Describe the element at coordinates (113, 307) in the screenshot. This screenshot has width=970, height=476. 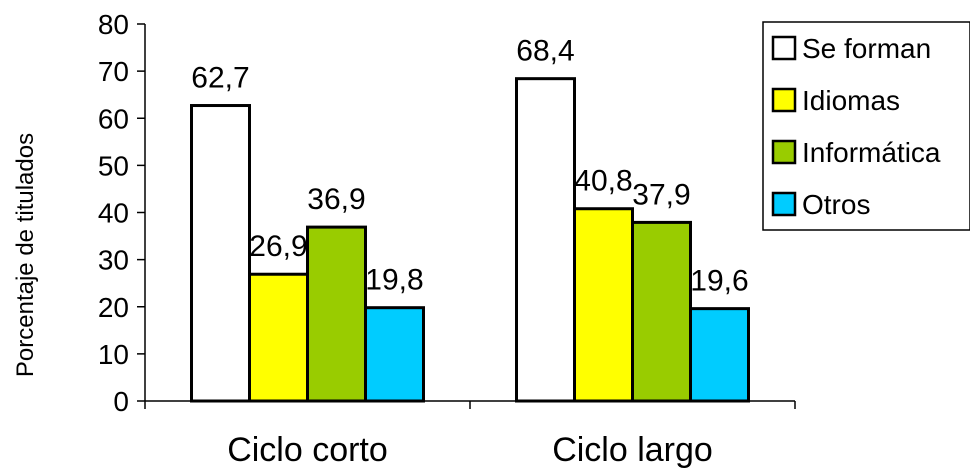
I see `y-tick-label: 20` at that location.